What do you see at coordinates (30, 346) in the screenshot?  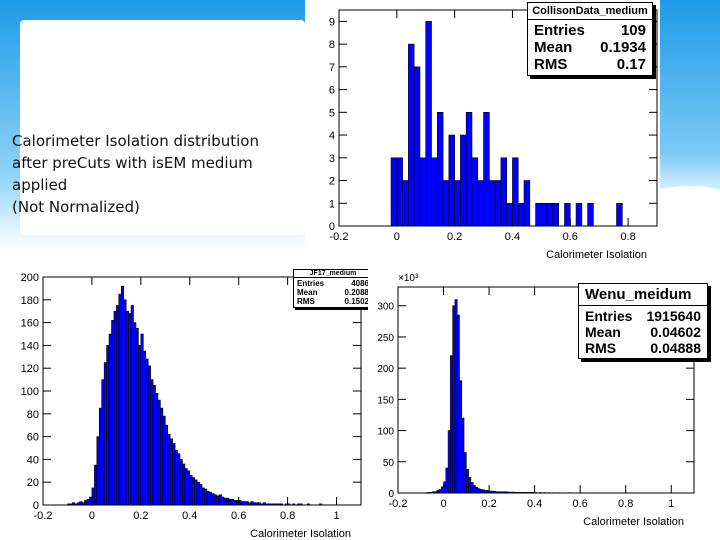 I see `y-tick-label: 140` at bounding box center [30, 346].